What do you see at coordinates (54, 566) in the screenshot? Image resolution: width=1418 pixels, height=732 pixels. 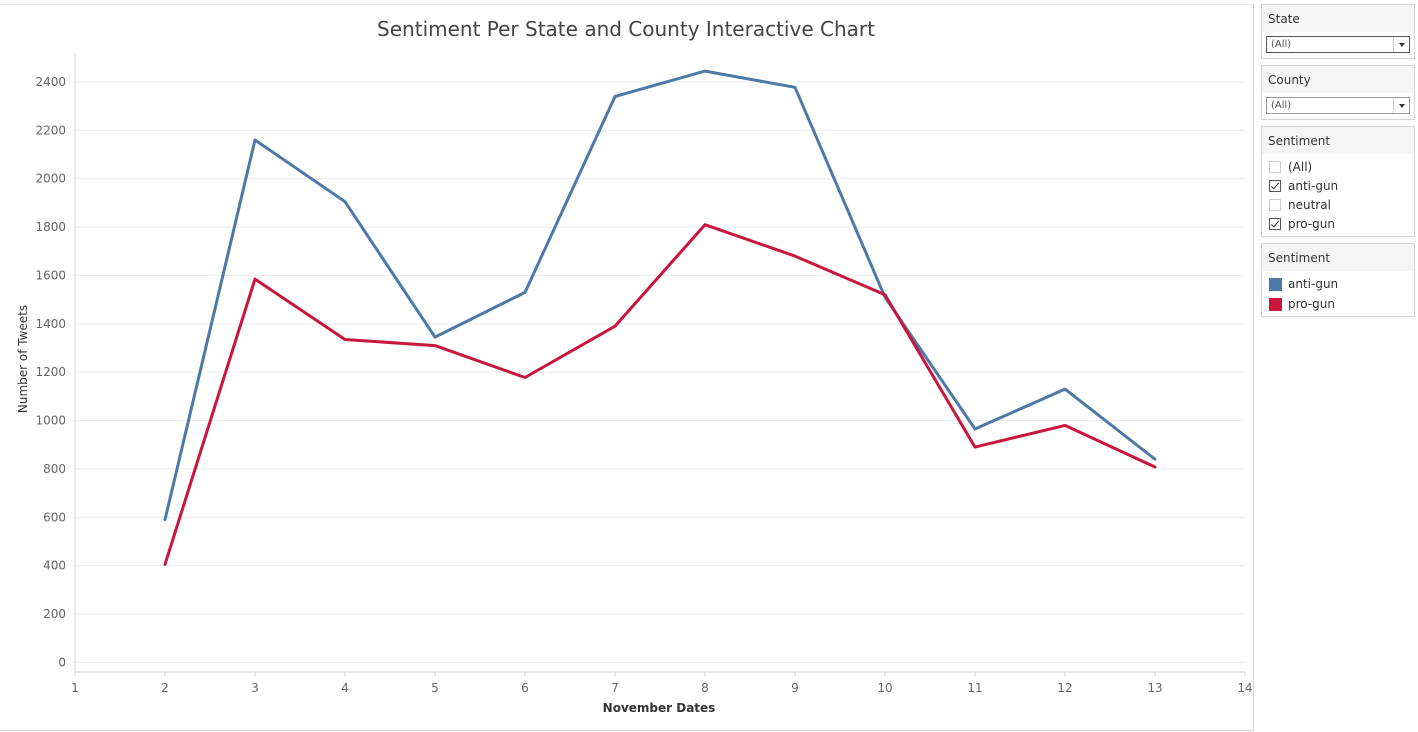 I see `y-tick-label: 400` at bounding box center [54, 566].